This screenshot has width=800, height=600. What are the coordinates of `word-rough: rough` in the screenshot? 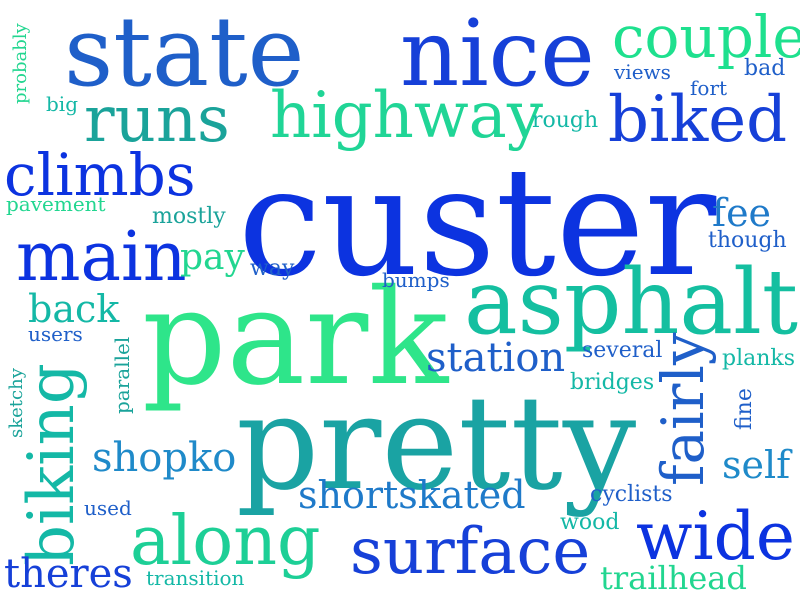 It's located at (565, 120).